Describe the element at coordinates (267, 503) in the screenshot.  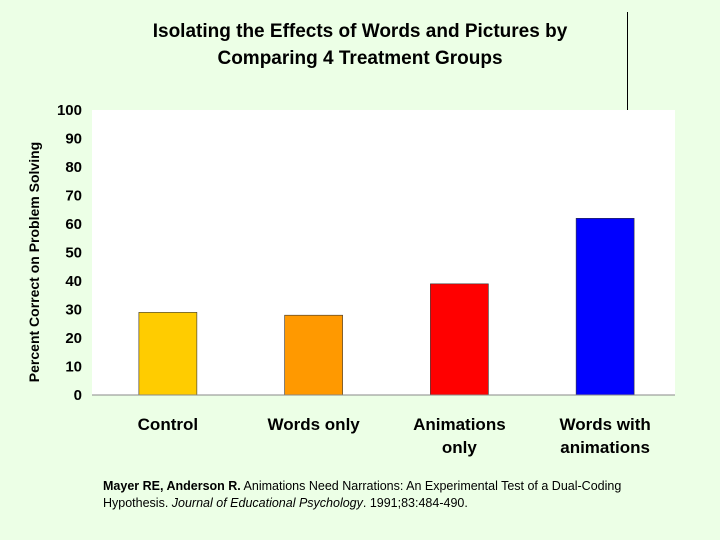
I see `citation-journal: Journal of Educational Psychology` at that location.